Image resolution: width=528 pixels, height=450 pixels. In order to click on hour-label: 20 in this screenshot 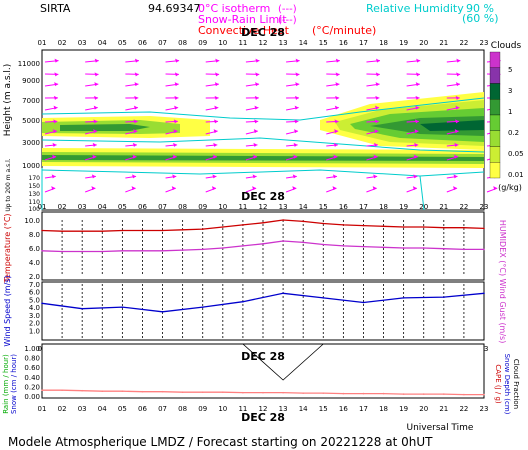, I will do `click(423, 409)`.